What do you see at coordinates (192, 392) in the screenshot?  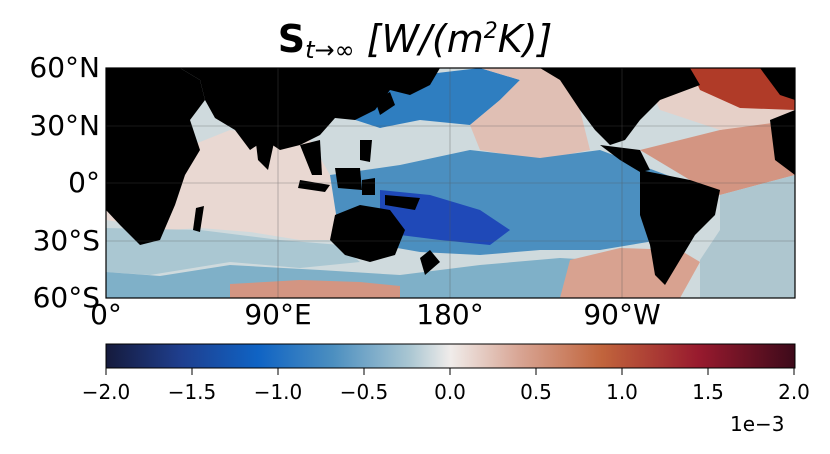 I see `colorbar-tick-label: −1.5` at bounding box center [192, 392].